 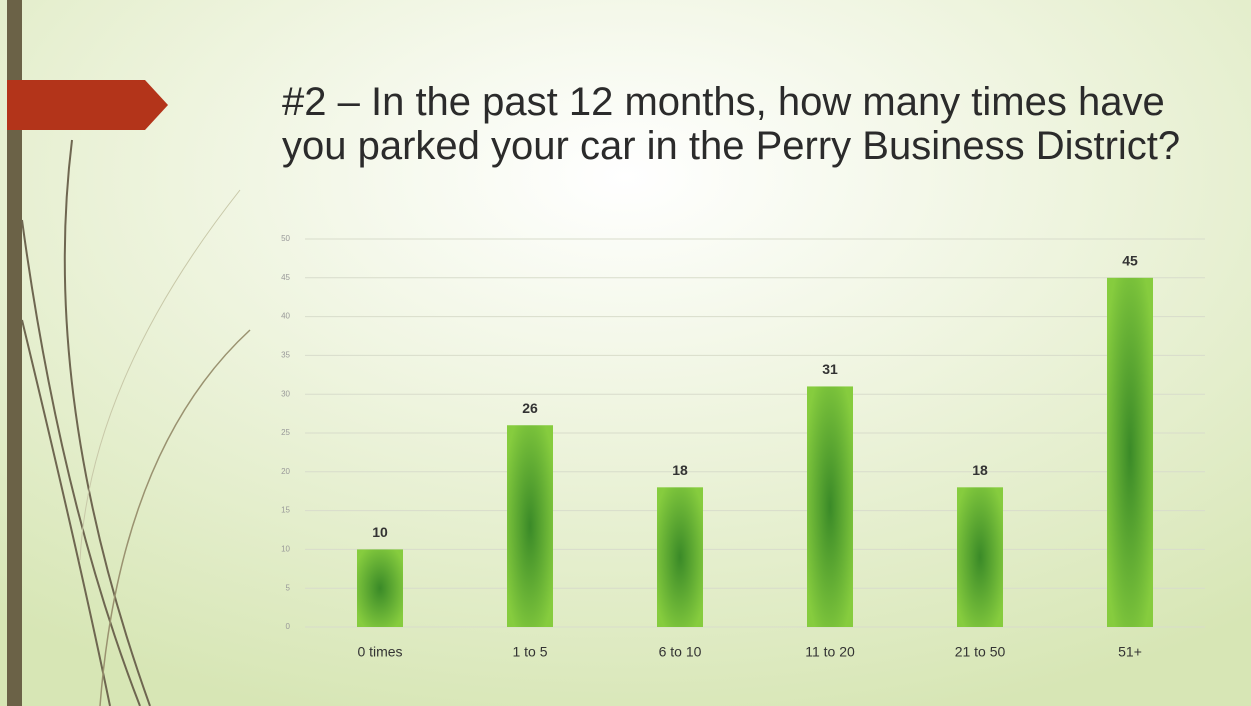 I want to click on y-tick-label: 35, so click(x=285, y=355).